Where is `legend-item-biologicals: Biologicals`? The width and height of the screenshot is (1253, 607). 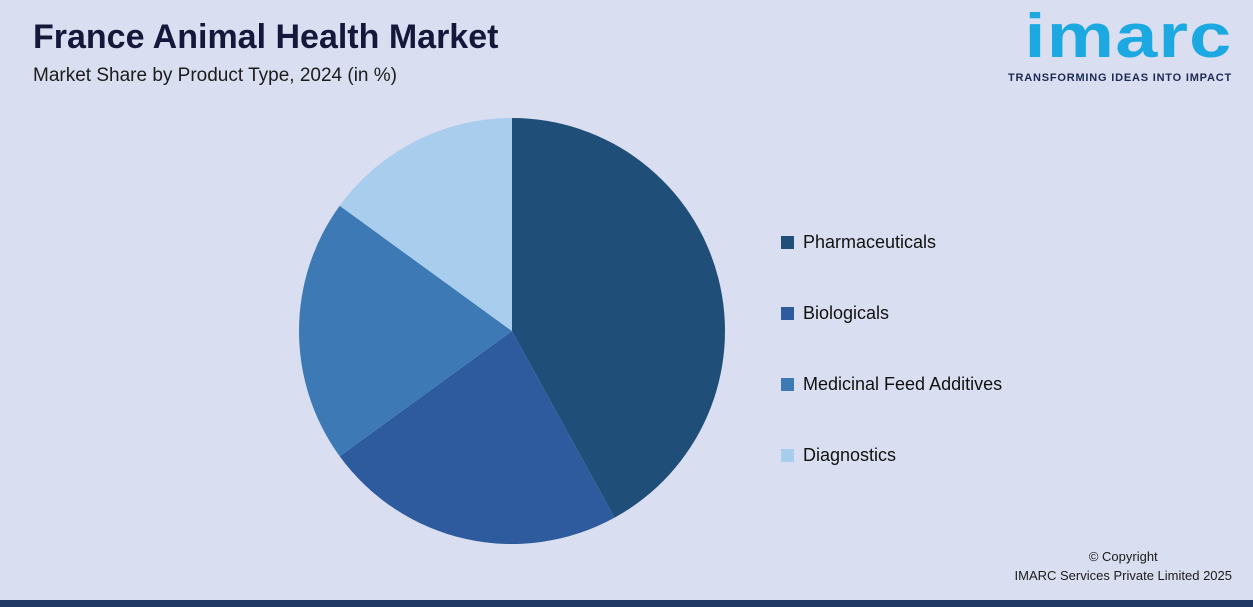 legend-item-biologicals: Biologicals is located at coordinates (891, 313).